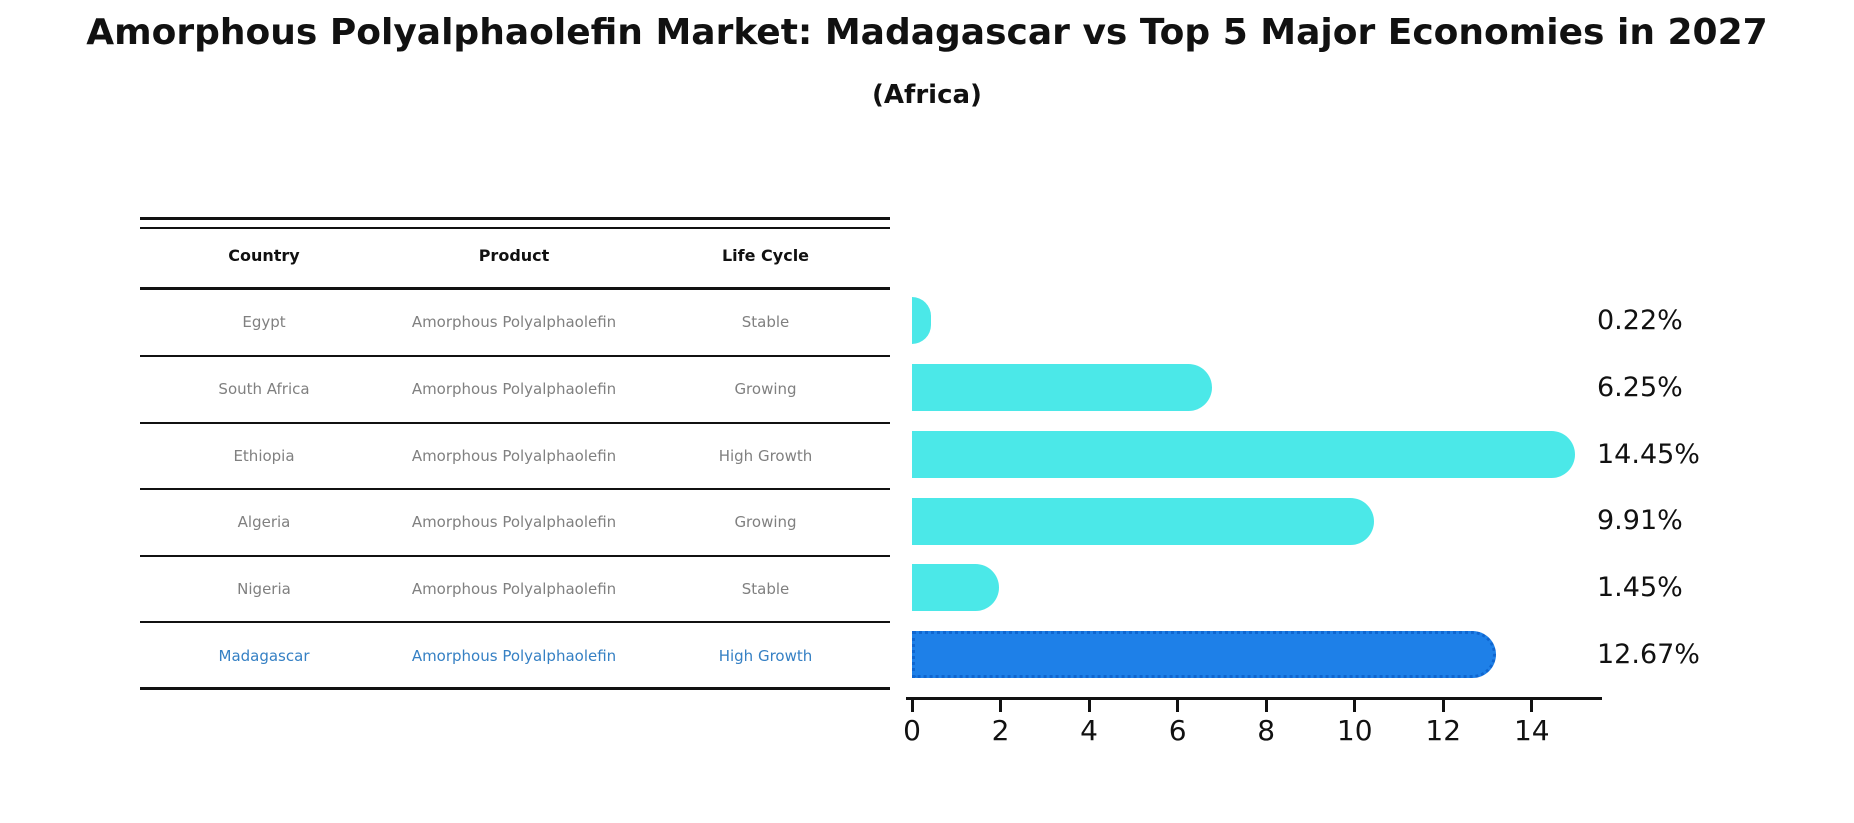 Image resolution: width=1854 pixels, height=823 pixels. What do you see at coordinates (1443, 730) in the screenshot?
I see `x-axis-tick-label: 12` at bounding box center [1443, 730].